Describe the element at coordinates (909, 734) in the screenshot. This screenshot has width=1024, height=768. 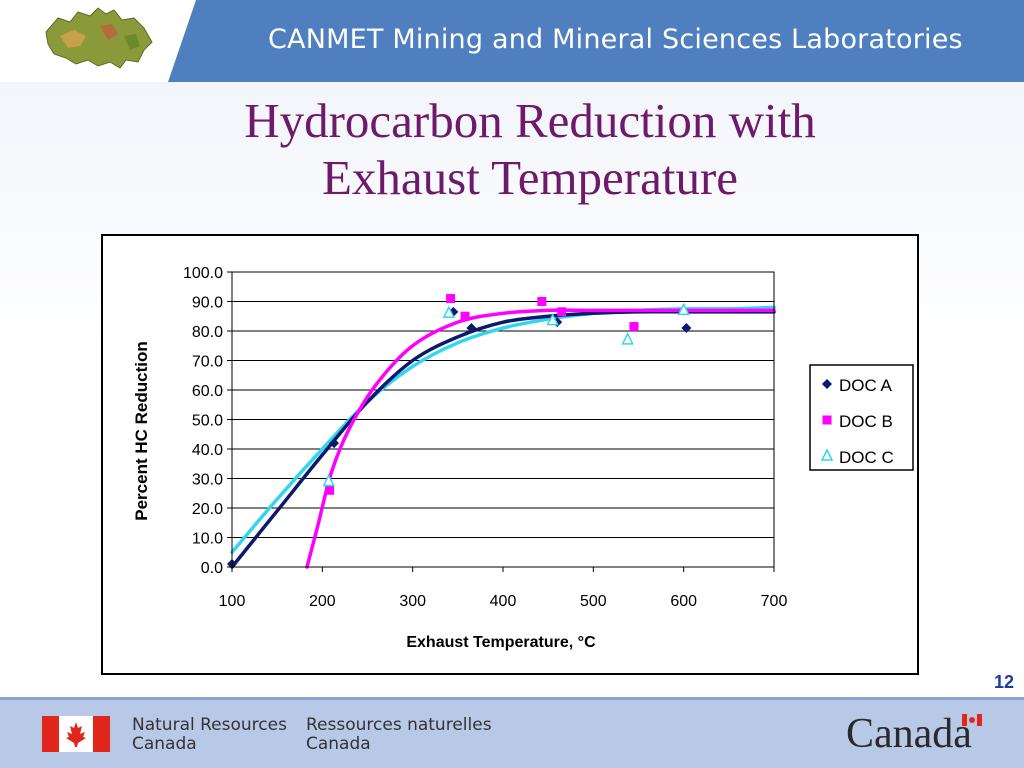
I see `canada-wordmark: Canada` at that location.